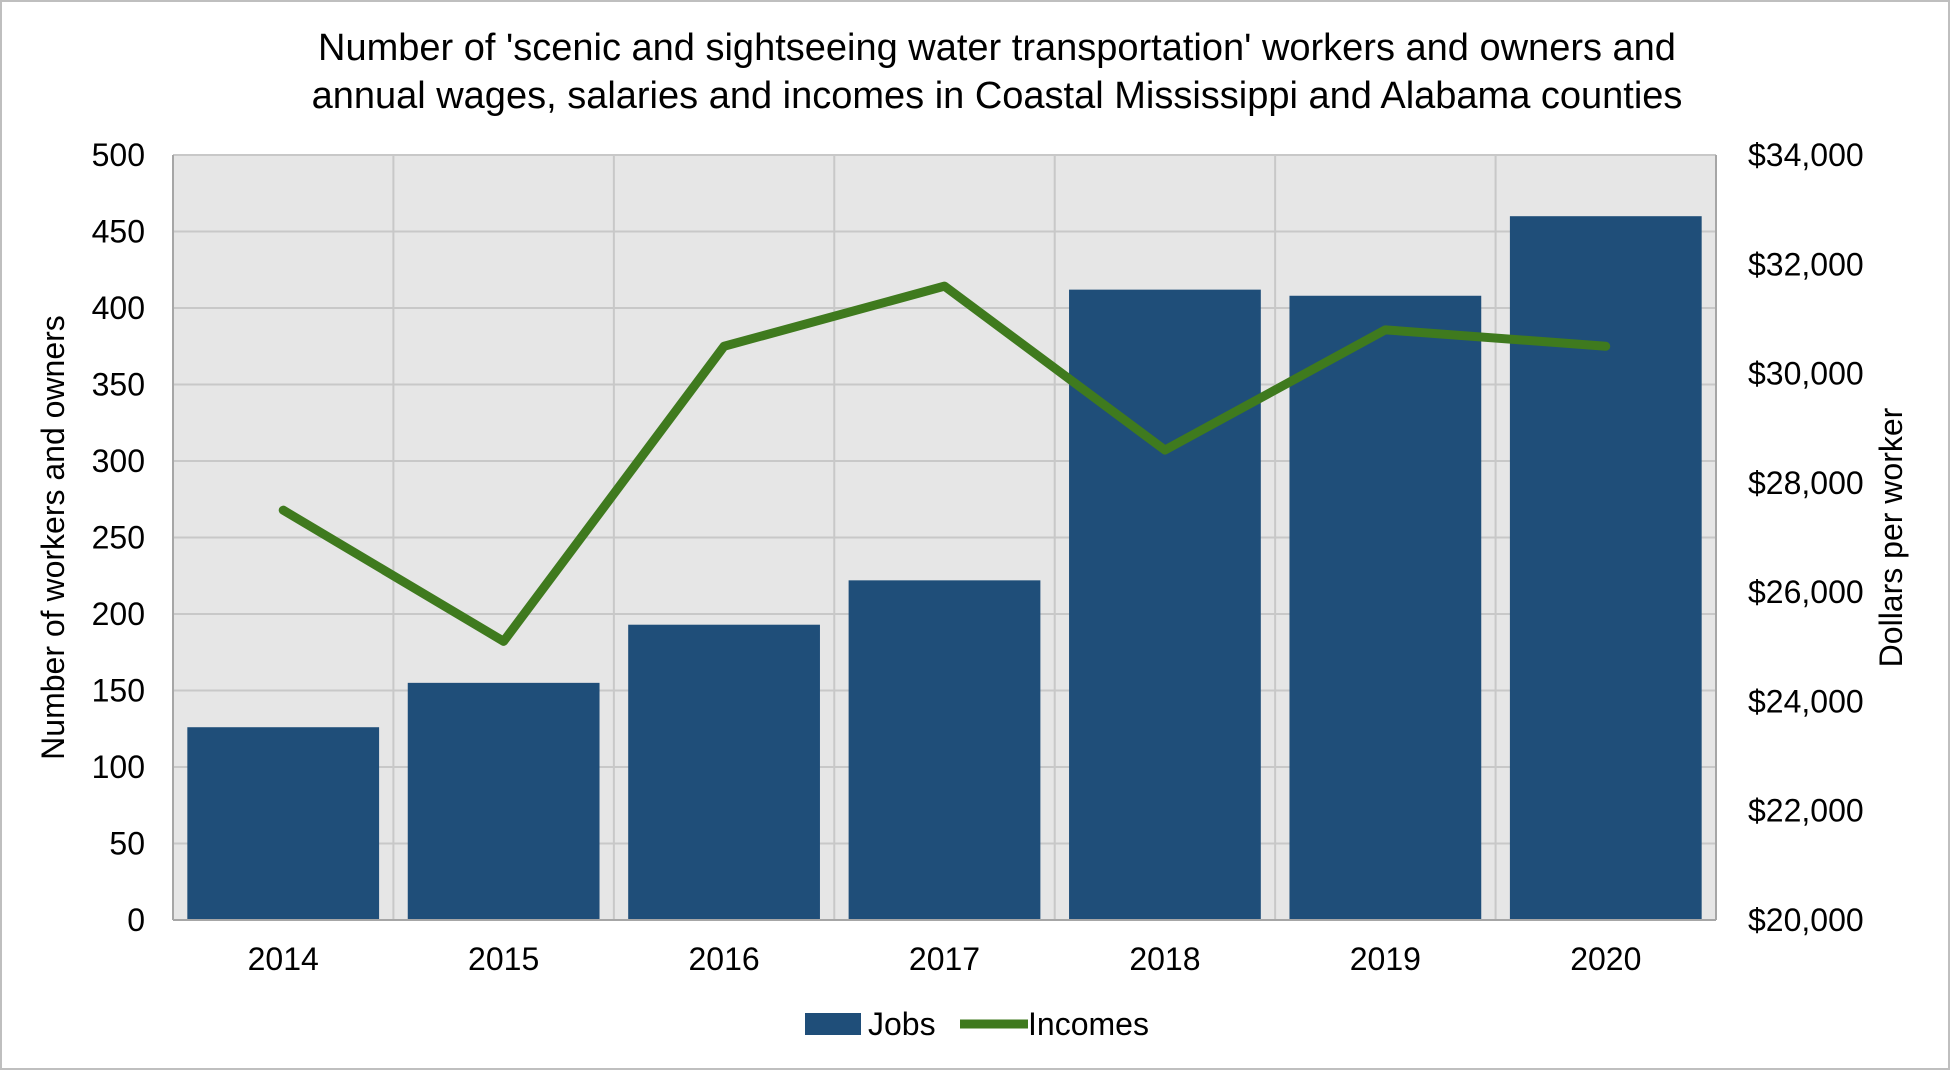  I want to click on y-tick-label: 150, so click(118, 691).